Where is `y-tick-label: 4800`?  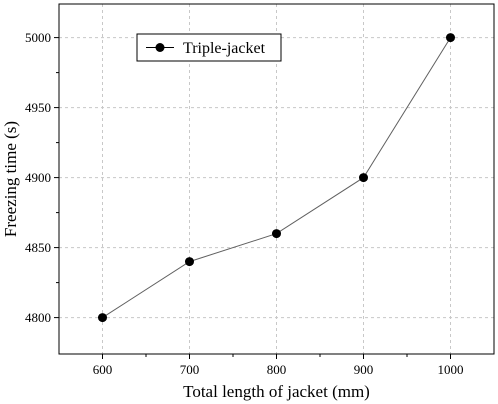 y-tick-label: 4800 is located at coordinates (38, 317).